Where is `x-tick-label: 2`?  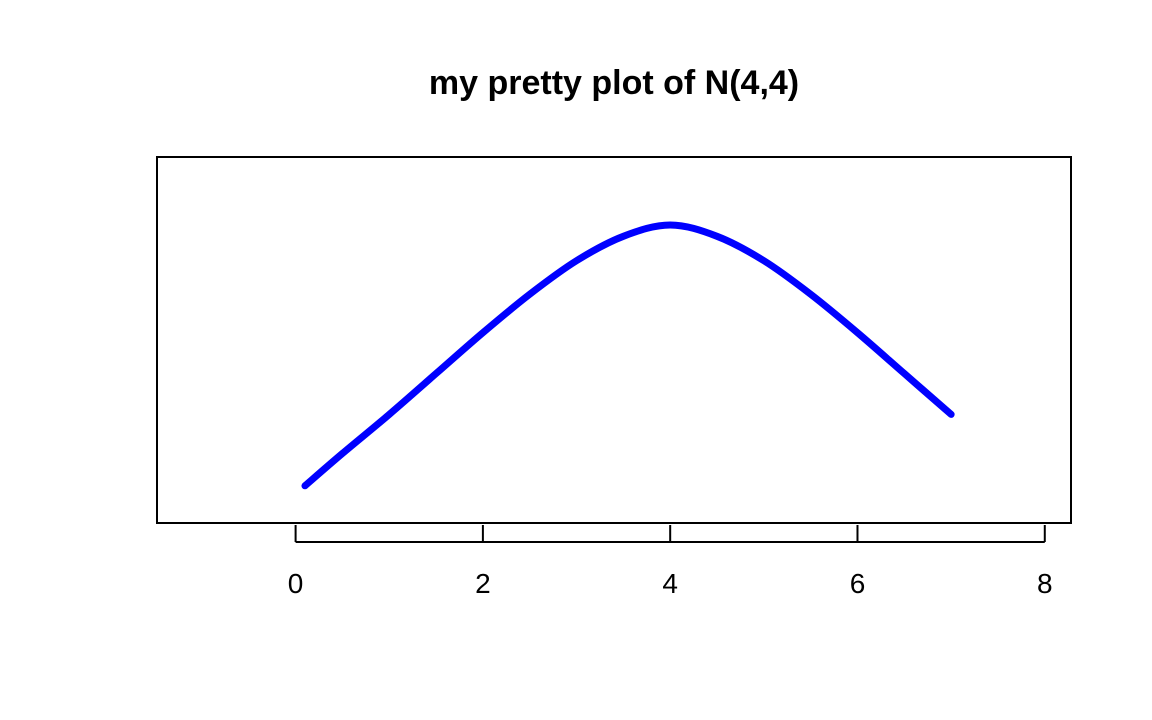
x-tick-label: 2 is located at coordinates (483, 583).